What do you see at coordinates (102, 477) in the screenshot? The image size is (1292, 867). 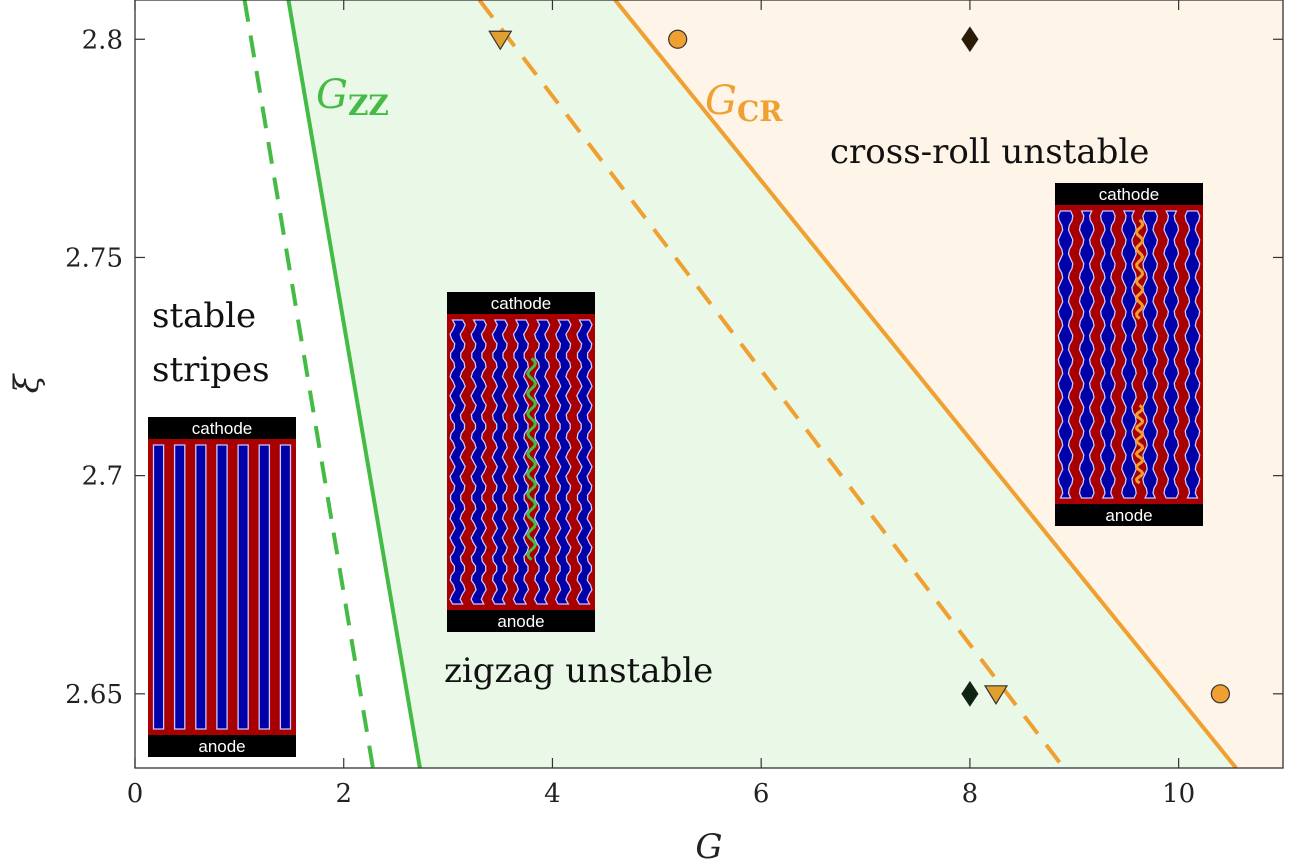 I see `y-tick-label: 2.7` at bounding box center [102, 477].